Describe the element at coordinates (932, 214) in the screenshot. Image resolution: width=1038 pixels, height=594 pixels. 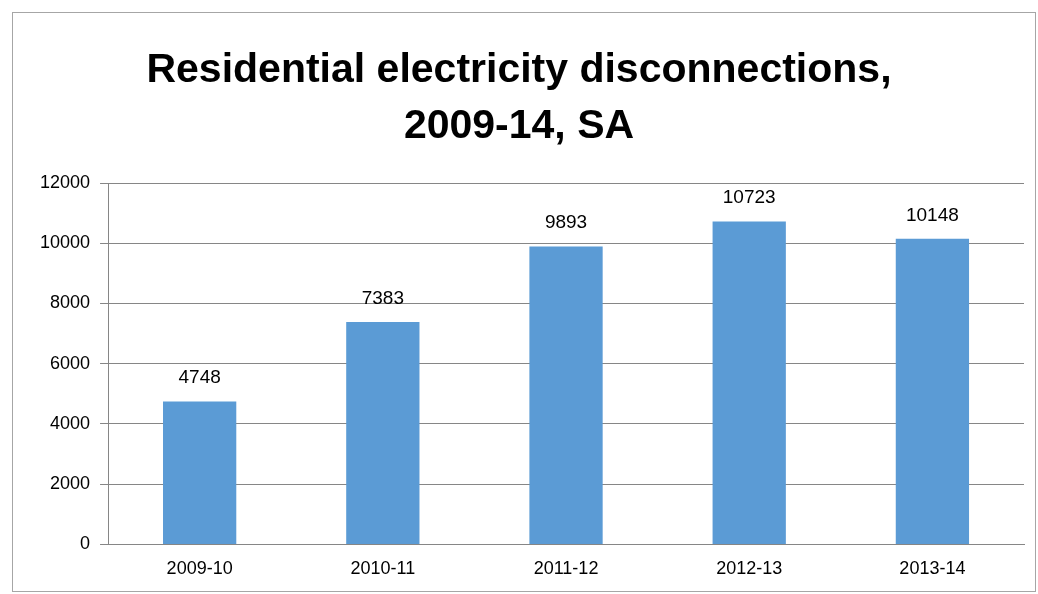
I see `data-label: 10148` at that location.